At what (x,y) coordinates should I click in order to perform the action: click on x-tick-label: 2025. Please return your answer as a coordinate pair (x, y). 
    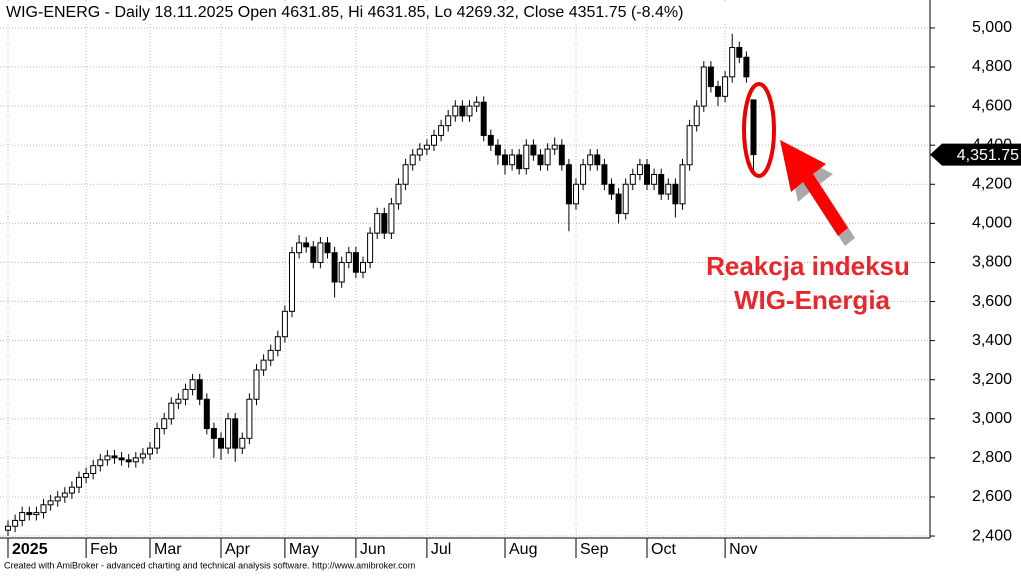
    Looking at the image, I should click on (30, 549).